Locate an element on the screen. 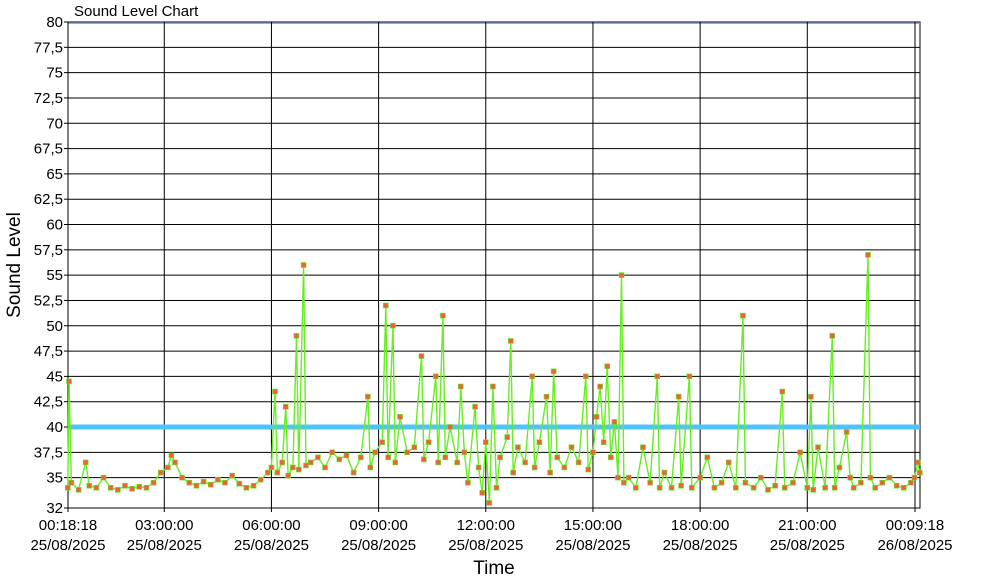 The width and height of the screenshot is (990, 588). y-tick-label: 60 is located at coordinates (54, 225).